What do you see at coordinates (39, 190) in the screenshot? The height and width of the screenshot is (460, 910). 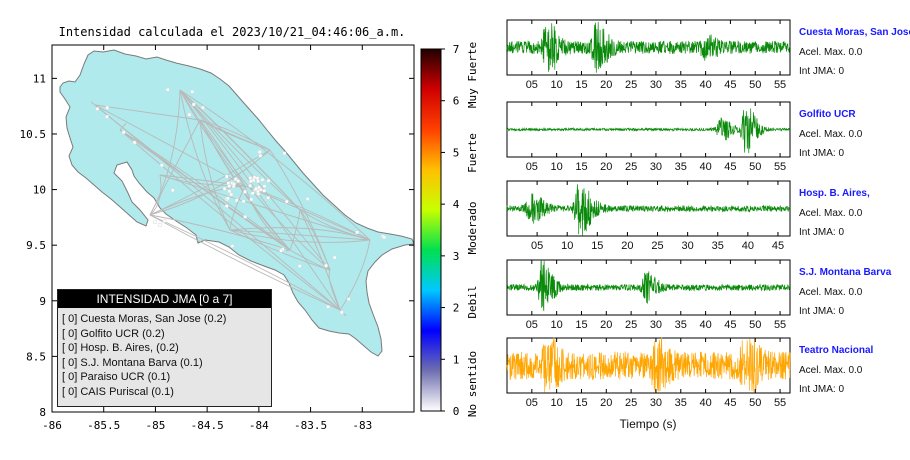 I see `map-y-tick-label: 10` at bounding box center [39, 190].